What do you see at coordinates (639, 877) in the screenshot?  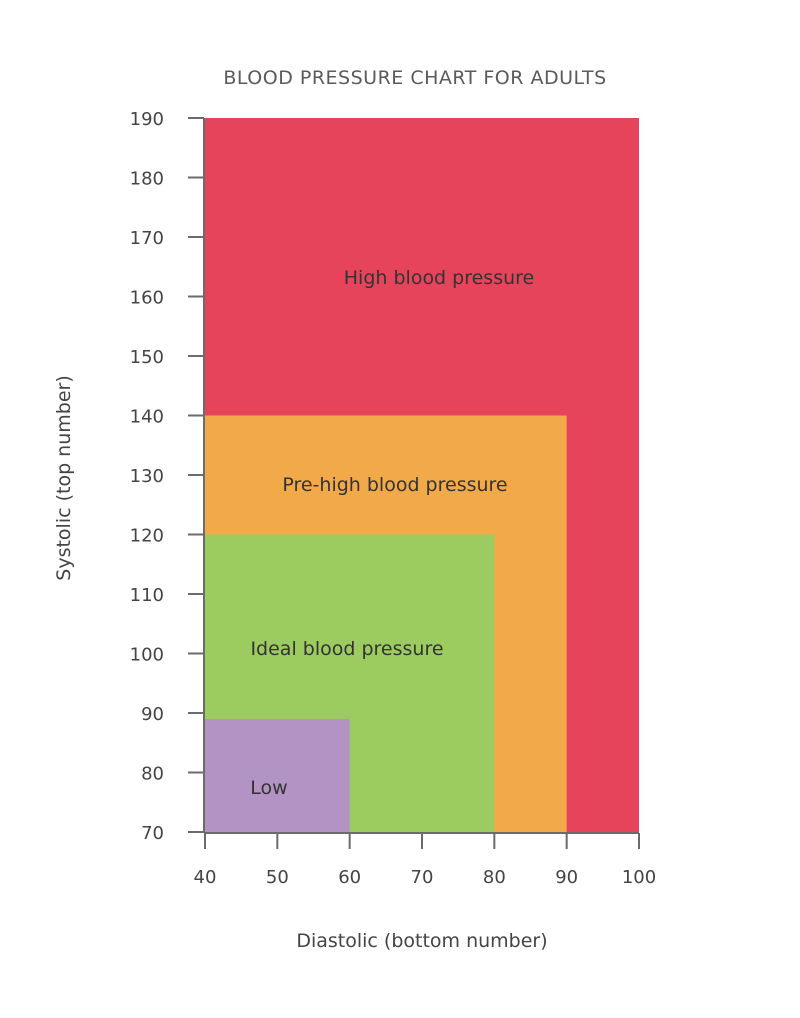 I see `x-tick-label: 100` at bounding box center [639, 877].